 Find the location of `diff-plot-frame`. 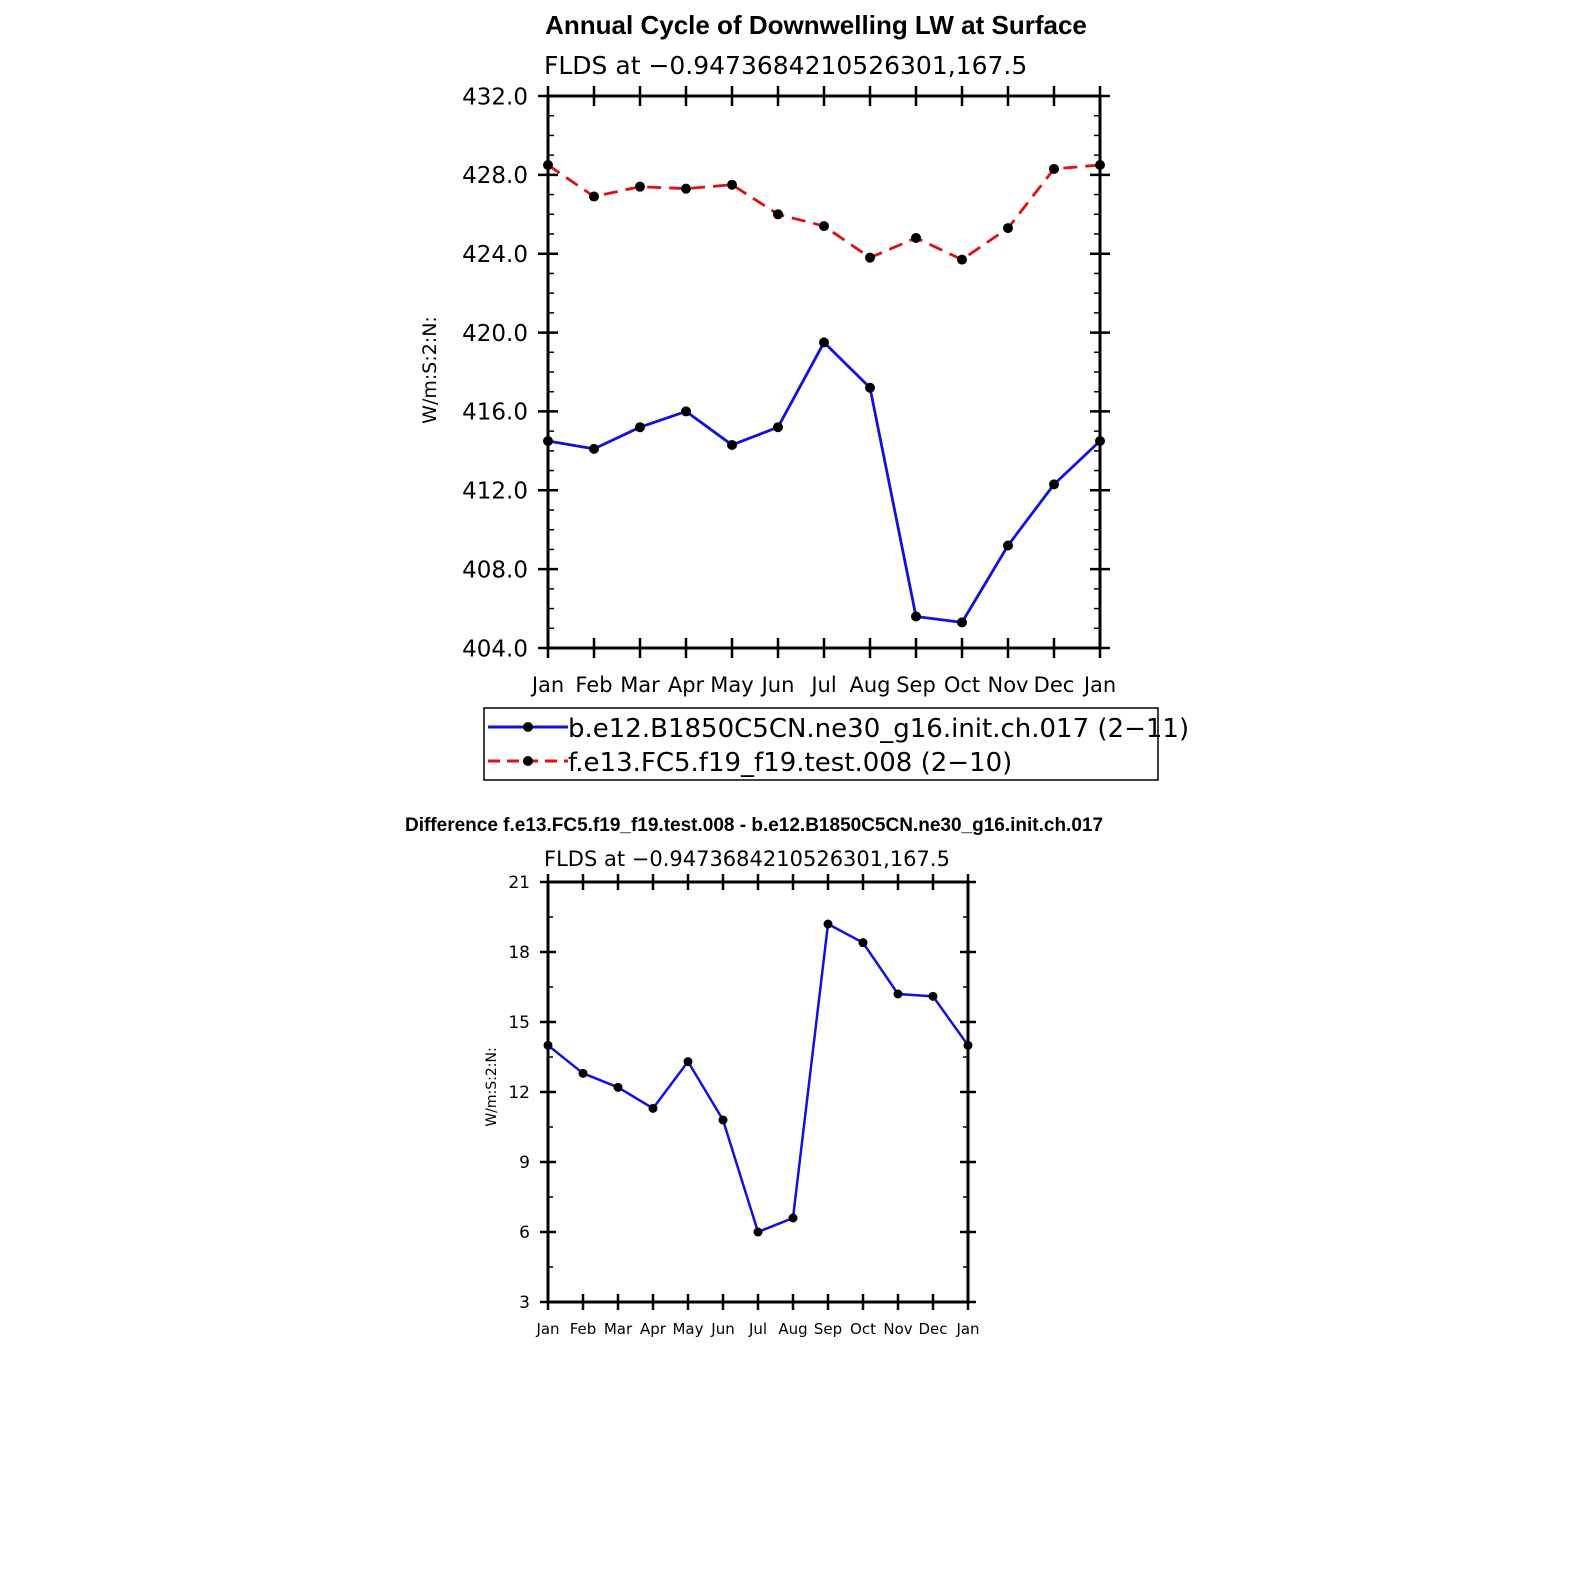

diff-plot-frame is located at coordinates (758, 1092).